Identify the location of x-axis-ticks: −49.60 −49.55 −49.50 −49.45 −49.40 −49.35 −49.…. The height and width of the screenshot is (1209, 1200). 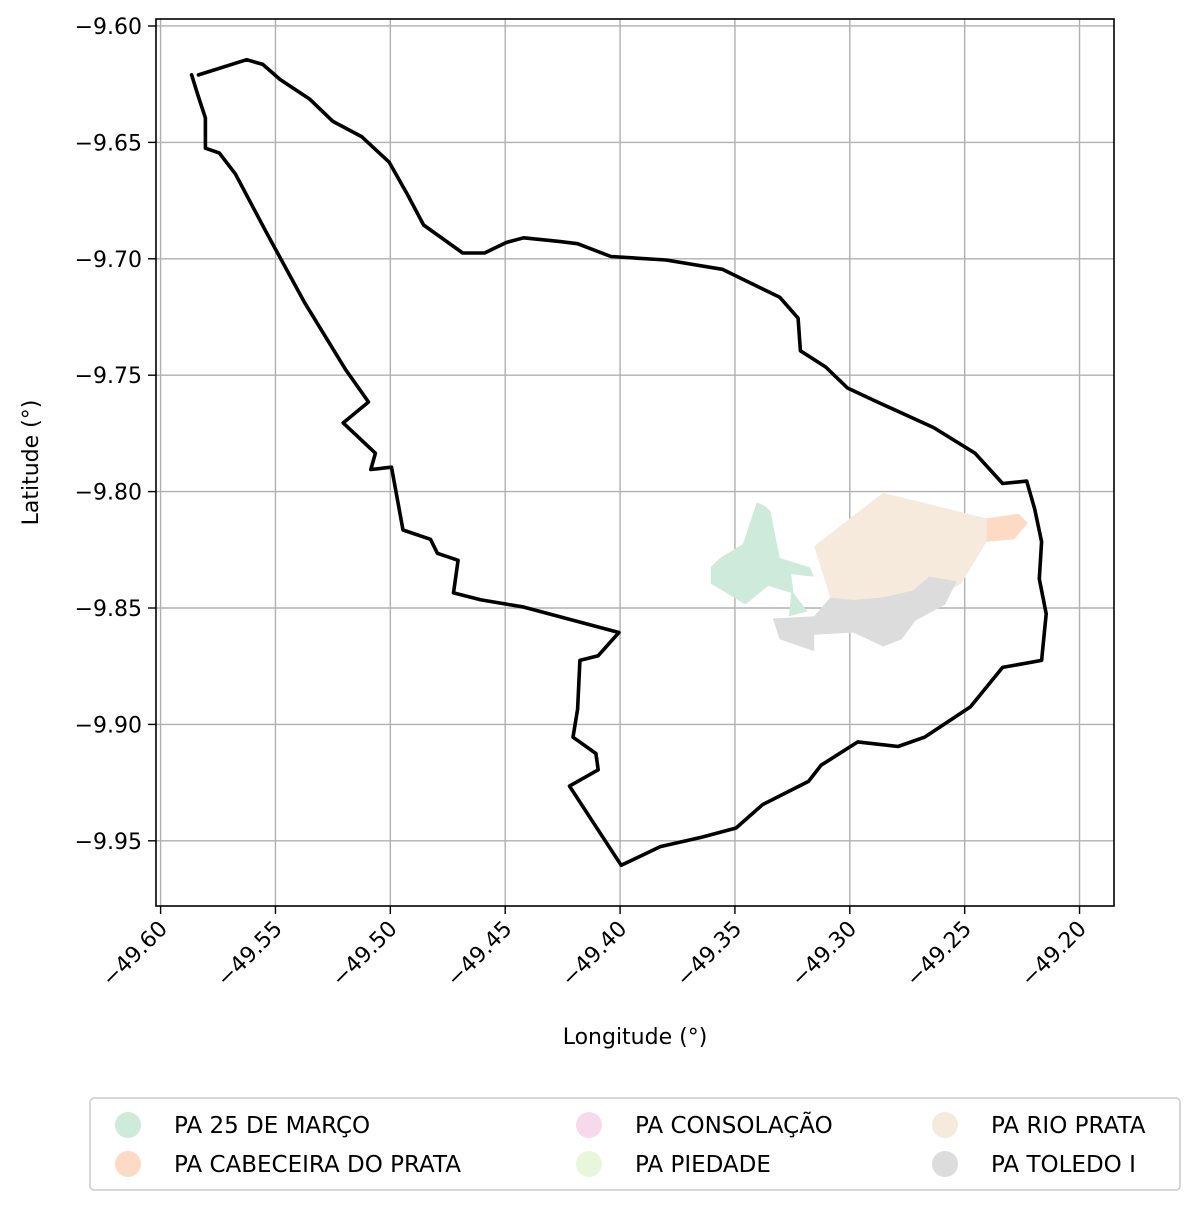
(595, 949).